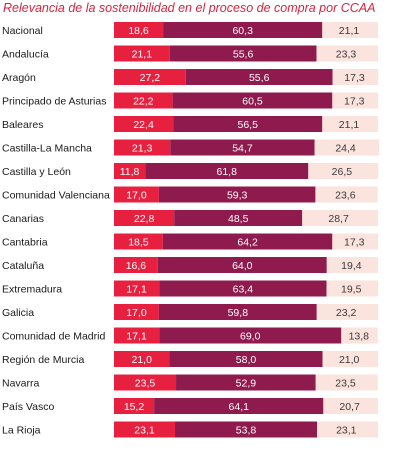 This screenshot has width=414, height=452. I want to click on category-label: Navarra, so click(21, 384).